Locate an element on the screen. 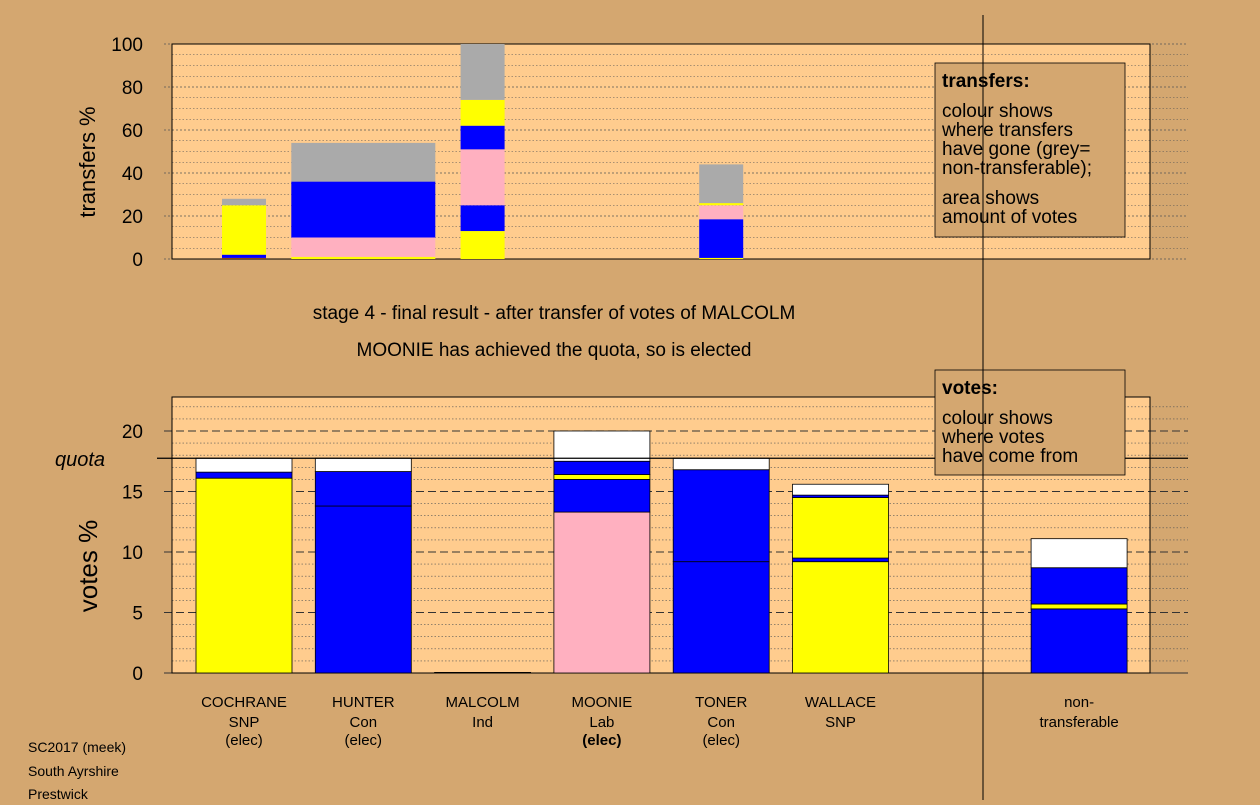 The width and height of the screenshot is (1260, 805). y-axis-title: votes % is located at coordinates (88, 566).